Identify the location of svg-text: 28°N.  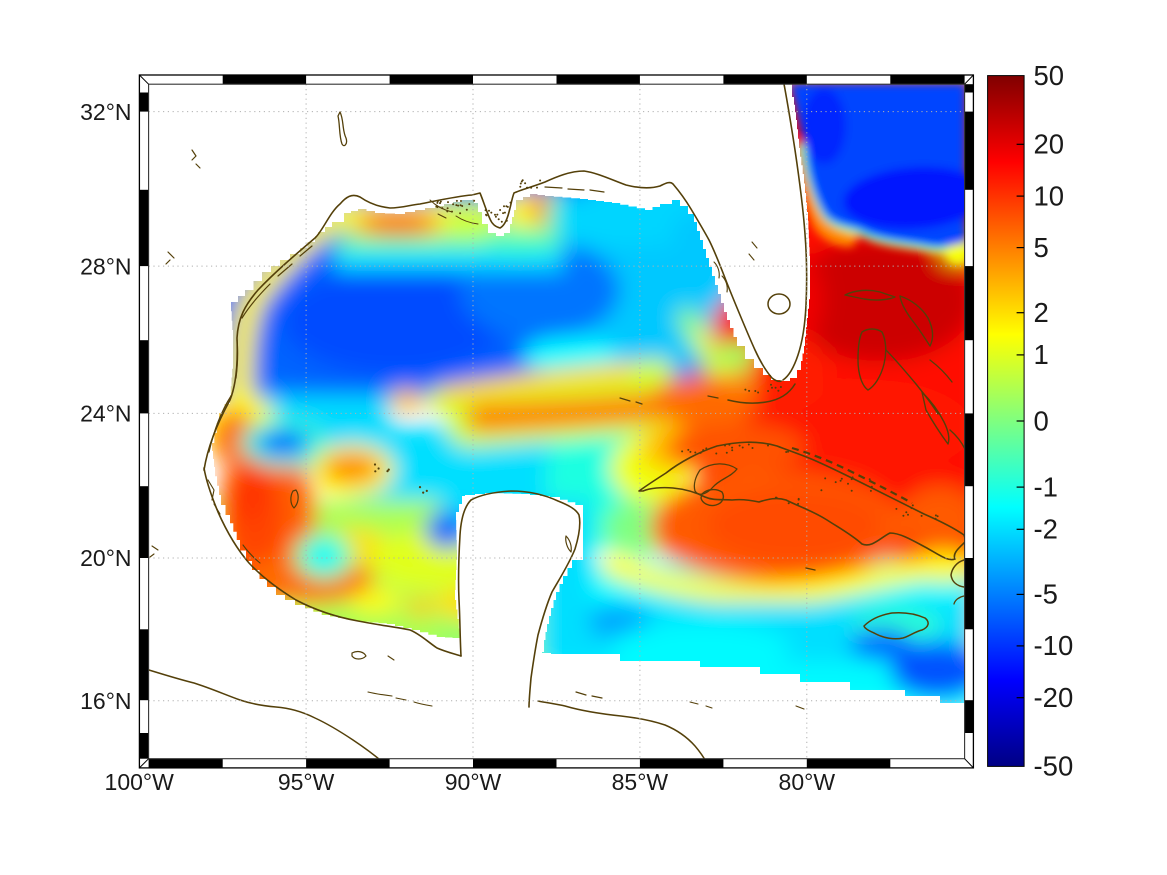
(105, 266).